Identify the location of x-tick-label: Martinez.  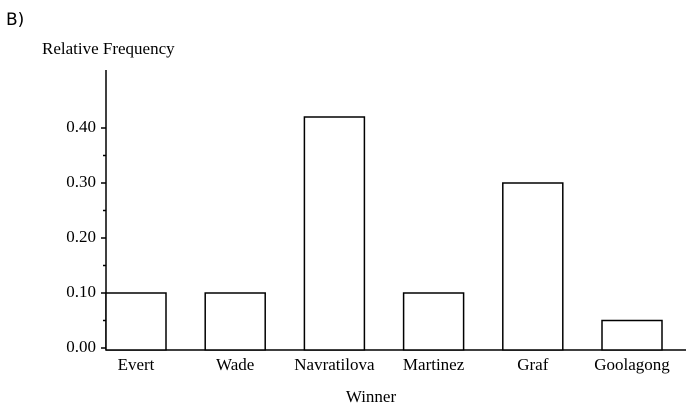
(434, 364).